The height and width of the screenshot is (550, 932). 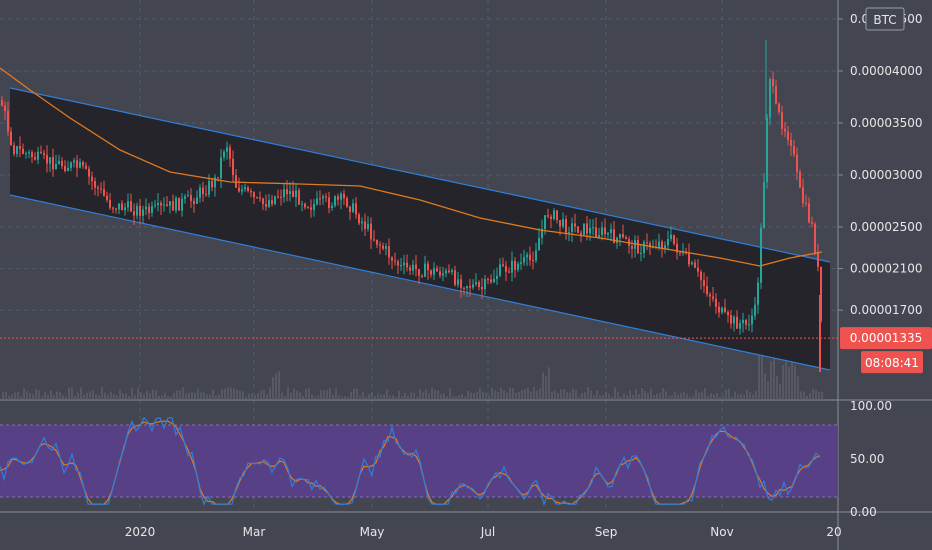 I want to click on oscillator-line-fast, so click(x=410, y=461).